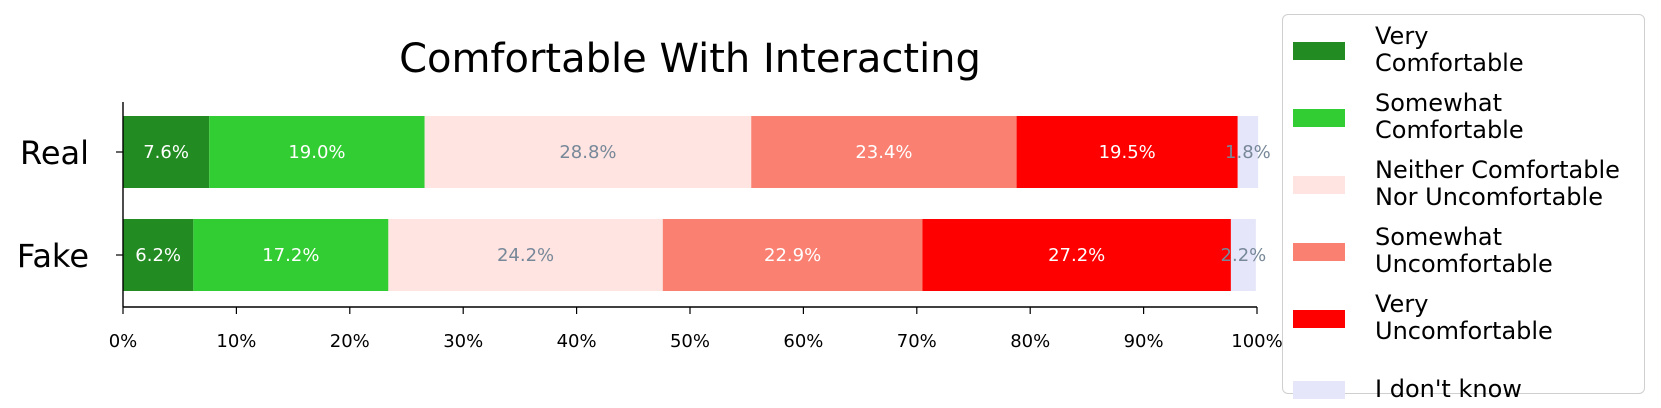 Image resolution: width=1661 pixels, height=408 pixels. What do you see at coordinates (1256, 341) in the screenshot?
I see `x-tick-label: 100%` at bounding box center [1256, 341].